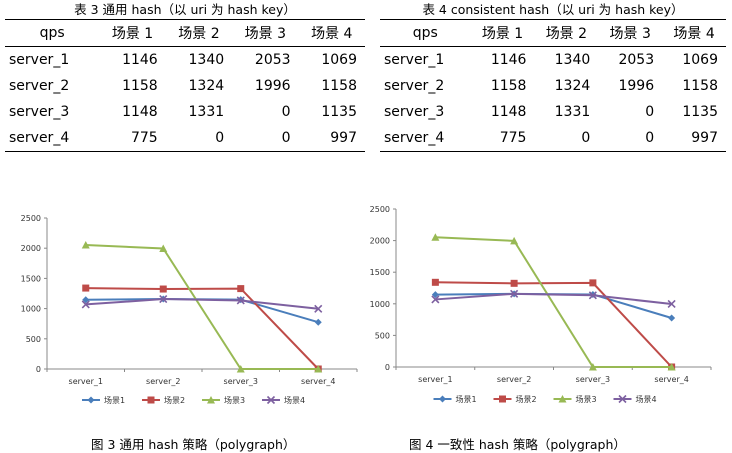 The width and height of the screenshot is (732, 453). I want to click on table-row: server_1 1146 1340 2053 1069, so click(553, 60).